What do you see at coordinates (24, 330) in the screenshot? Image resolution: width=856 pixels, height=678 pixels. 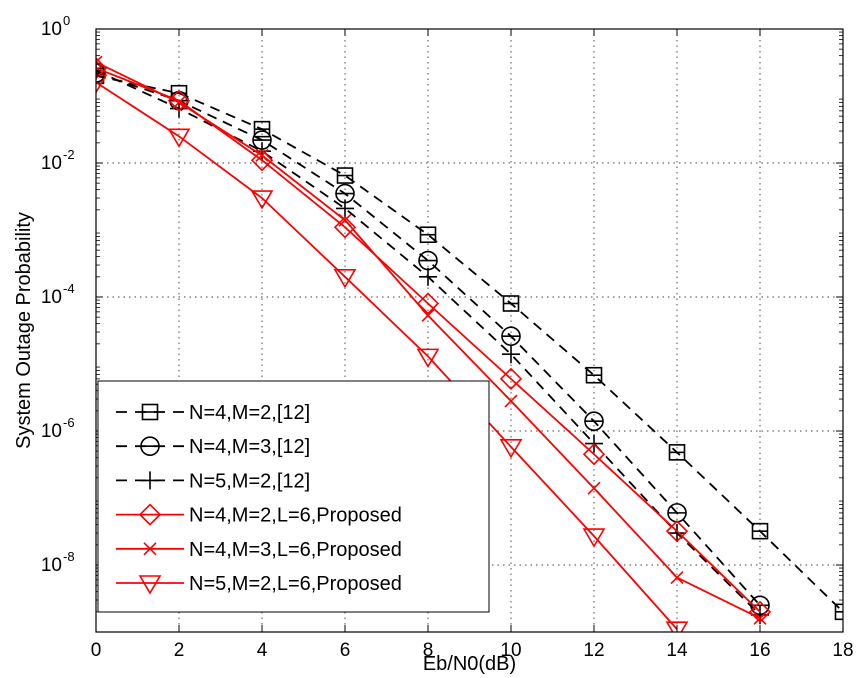 I see `y-axis-label: System Outage Probability` at bounding box center [24, 330].